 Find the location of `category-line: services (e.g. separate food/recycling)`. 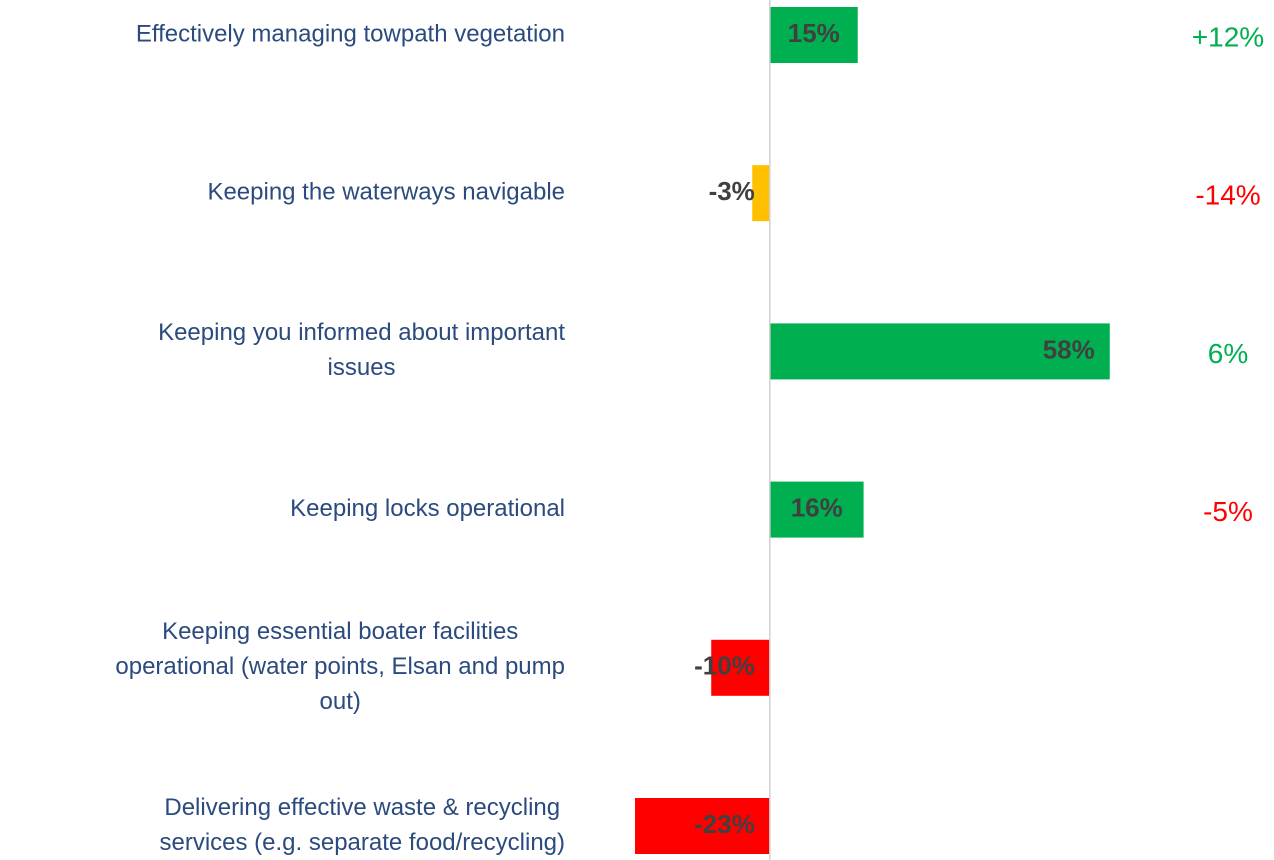

category-line: services (e.g. separate food/recycling) is located at coordinates (362, 842).